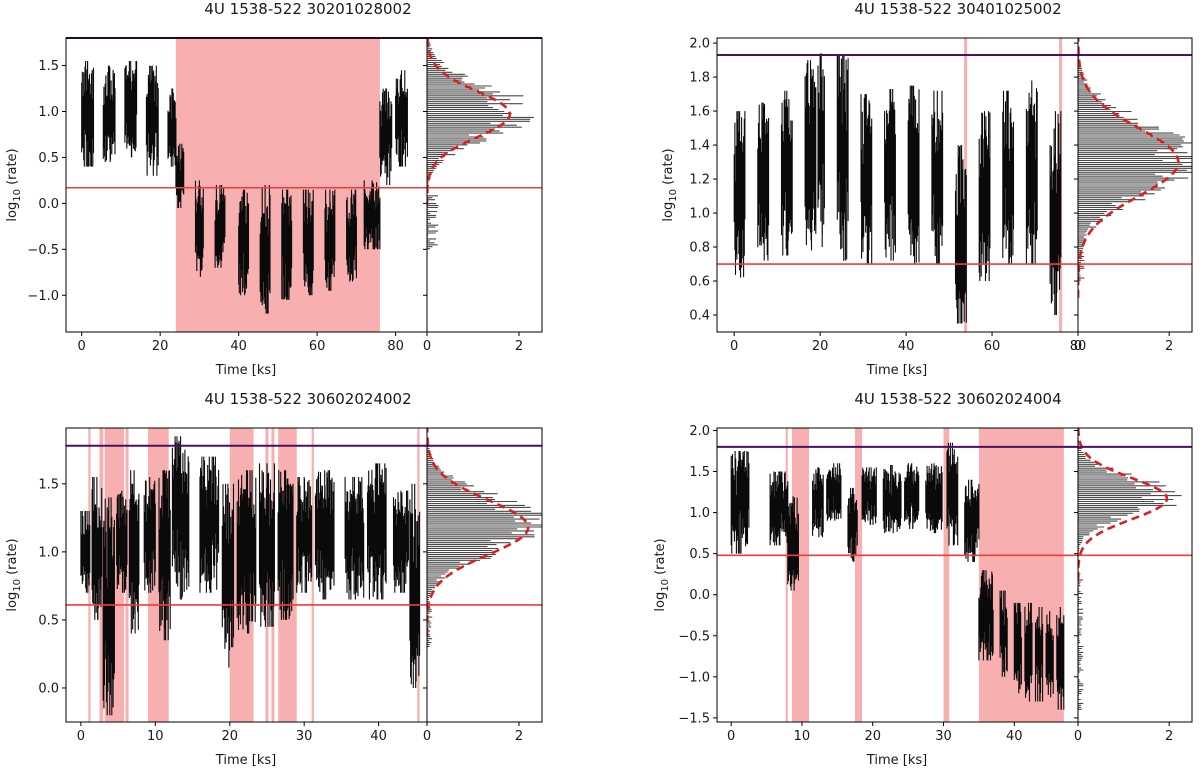 The image size is (1200, 768). Describe the element at coordinates (307, 9) in the screenshot. I see `chart-title: 4U 1538-522 30201028002` at that location.